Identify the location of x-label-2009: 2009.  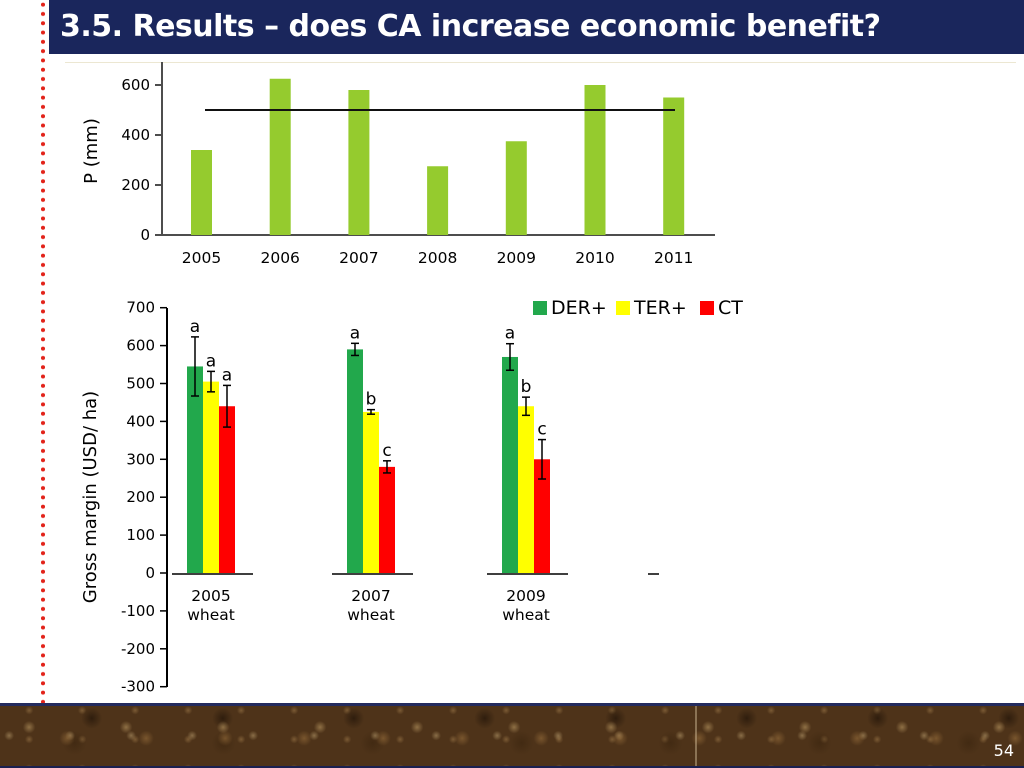
(516, 258).